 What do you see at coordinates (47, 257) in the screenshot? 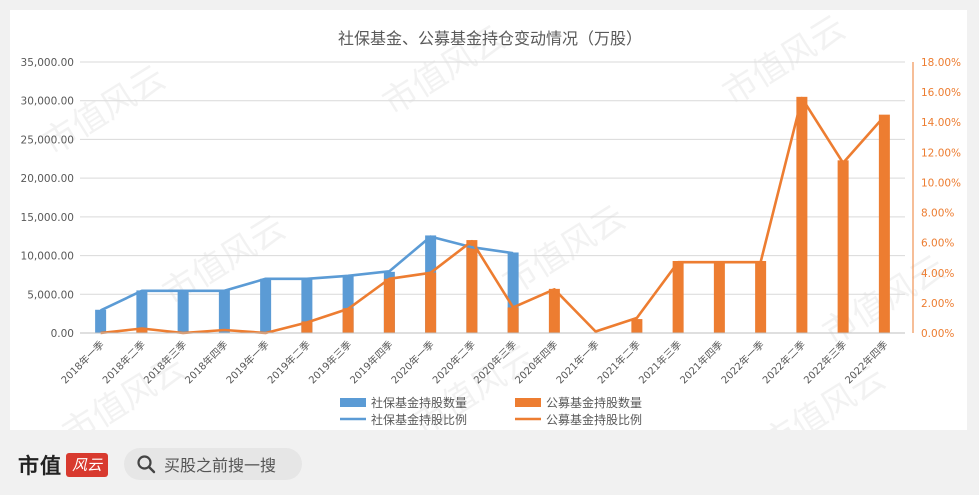
I see `left-tick-label: 10,000.00` at bounding box center [47, 257].